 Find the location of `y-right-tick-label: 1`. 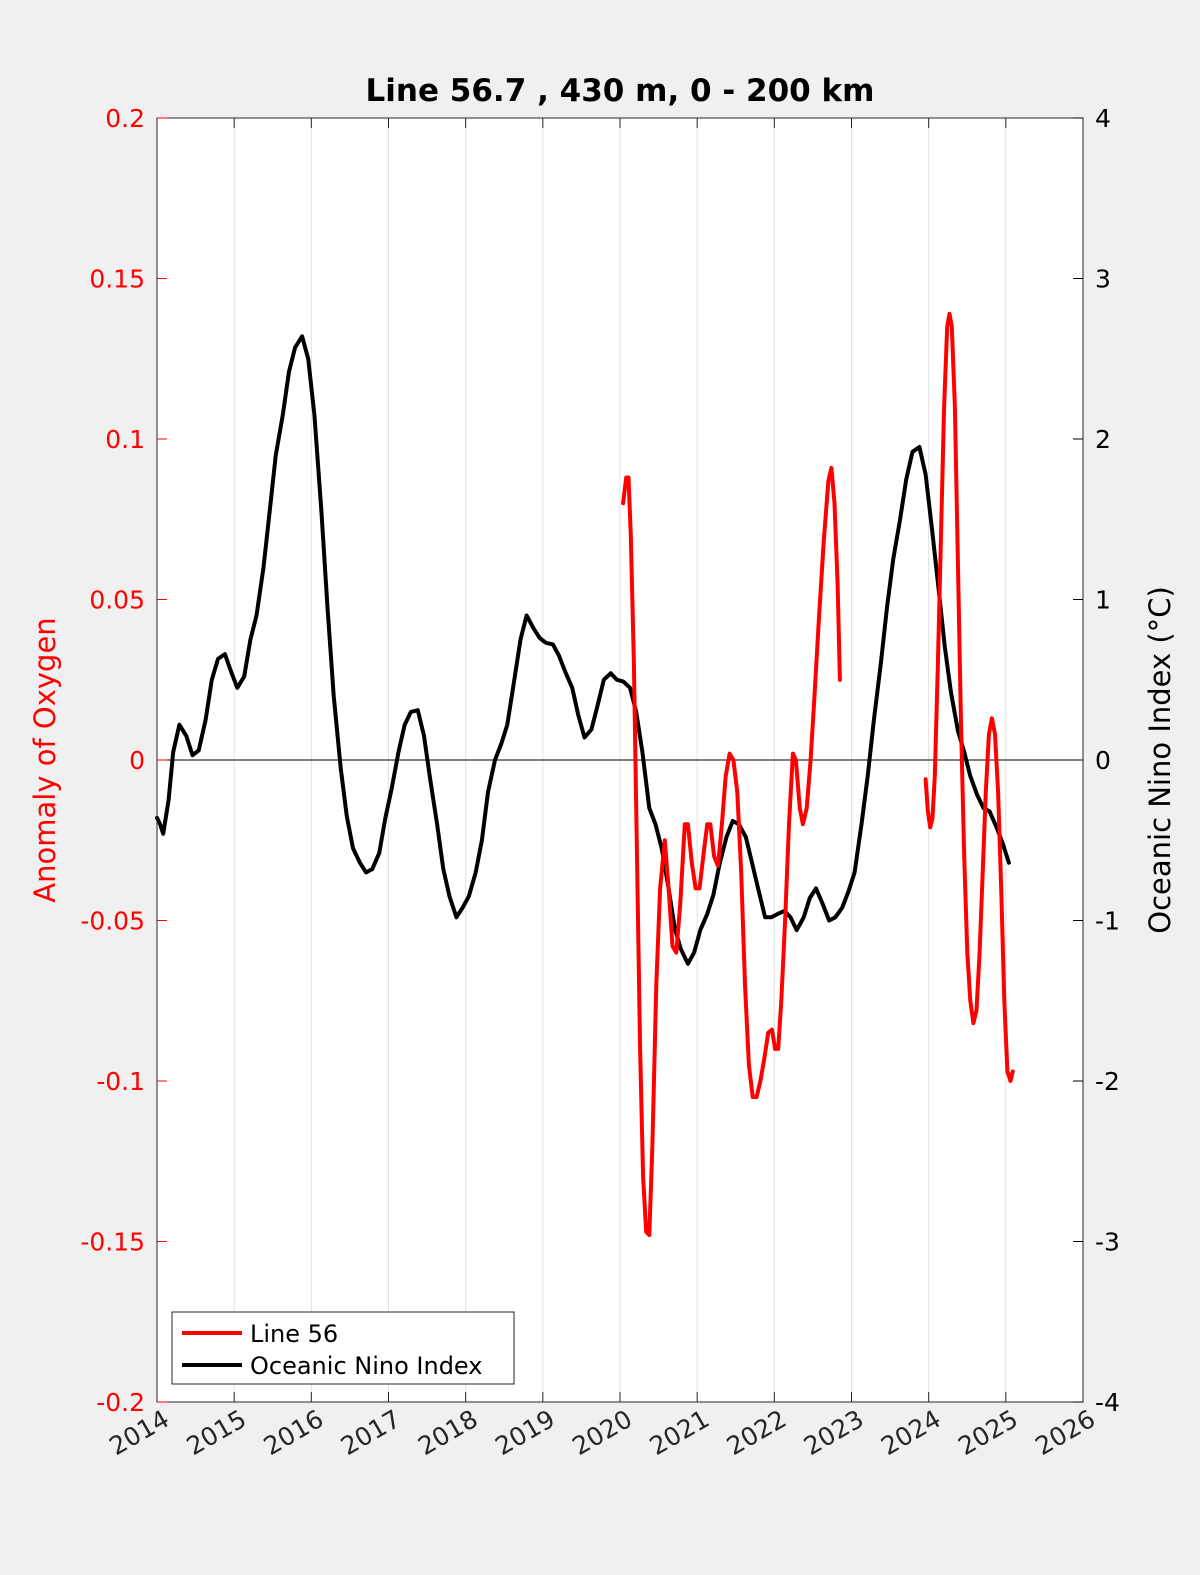

y-right-tick-label: 1 is located at coordinates (1103, 600).